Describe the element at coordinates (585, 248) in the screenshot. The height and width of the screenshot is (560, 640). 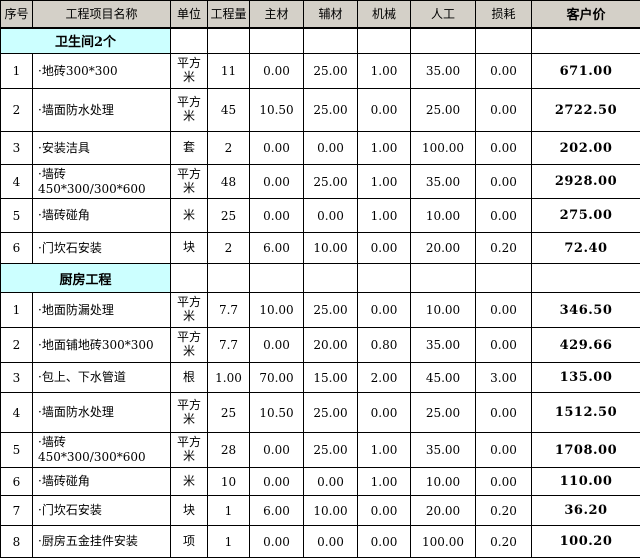
I see `cell-customer-price: 72.40` at that location.